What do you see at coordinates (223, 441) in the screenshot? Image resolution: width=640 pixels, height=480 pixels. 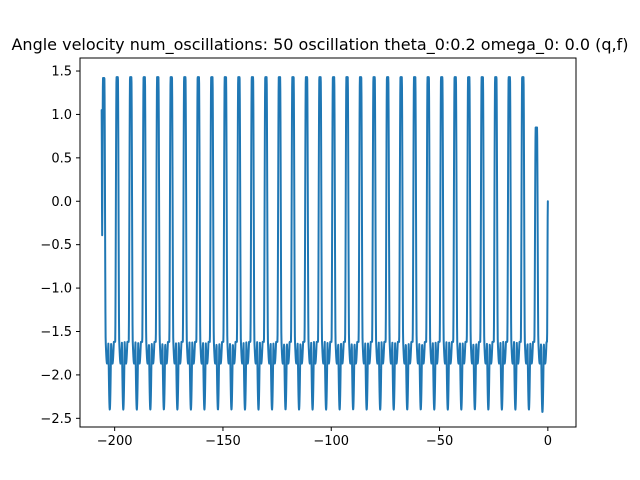 I see `x-tick-label: −150` at bounding box center [223, 441].